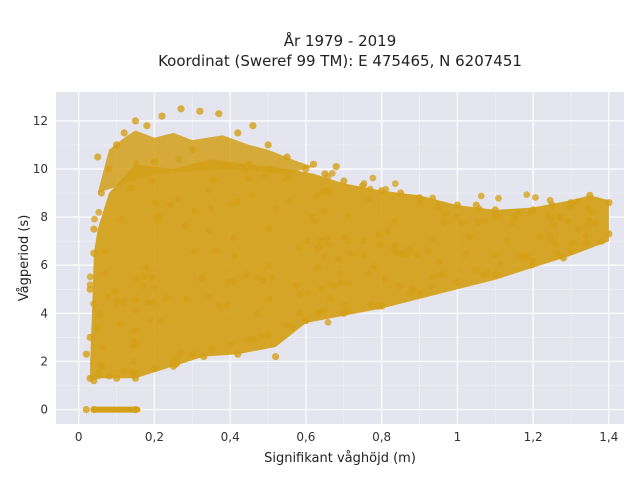  Describe the element at coordinates (340, 40) in the screenshot. I see `chart-title-line1: År 1979 - 2019` at that location.